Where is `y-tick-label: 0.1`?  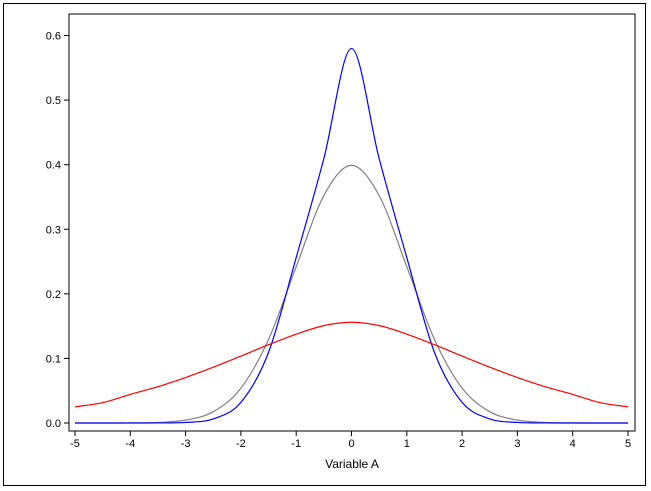
y-tick-label: 0.1 is located at coordinates (53, 359).